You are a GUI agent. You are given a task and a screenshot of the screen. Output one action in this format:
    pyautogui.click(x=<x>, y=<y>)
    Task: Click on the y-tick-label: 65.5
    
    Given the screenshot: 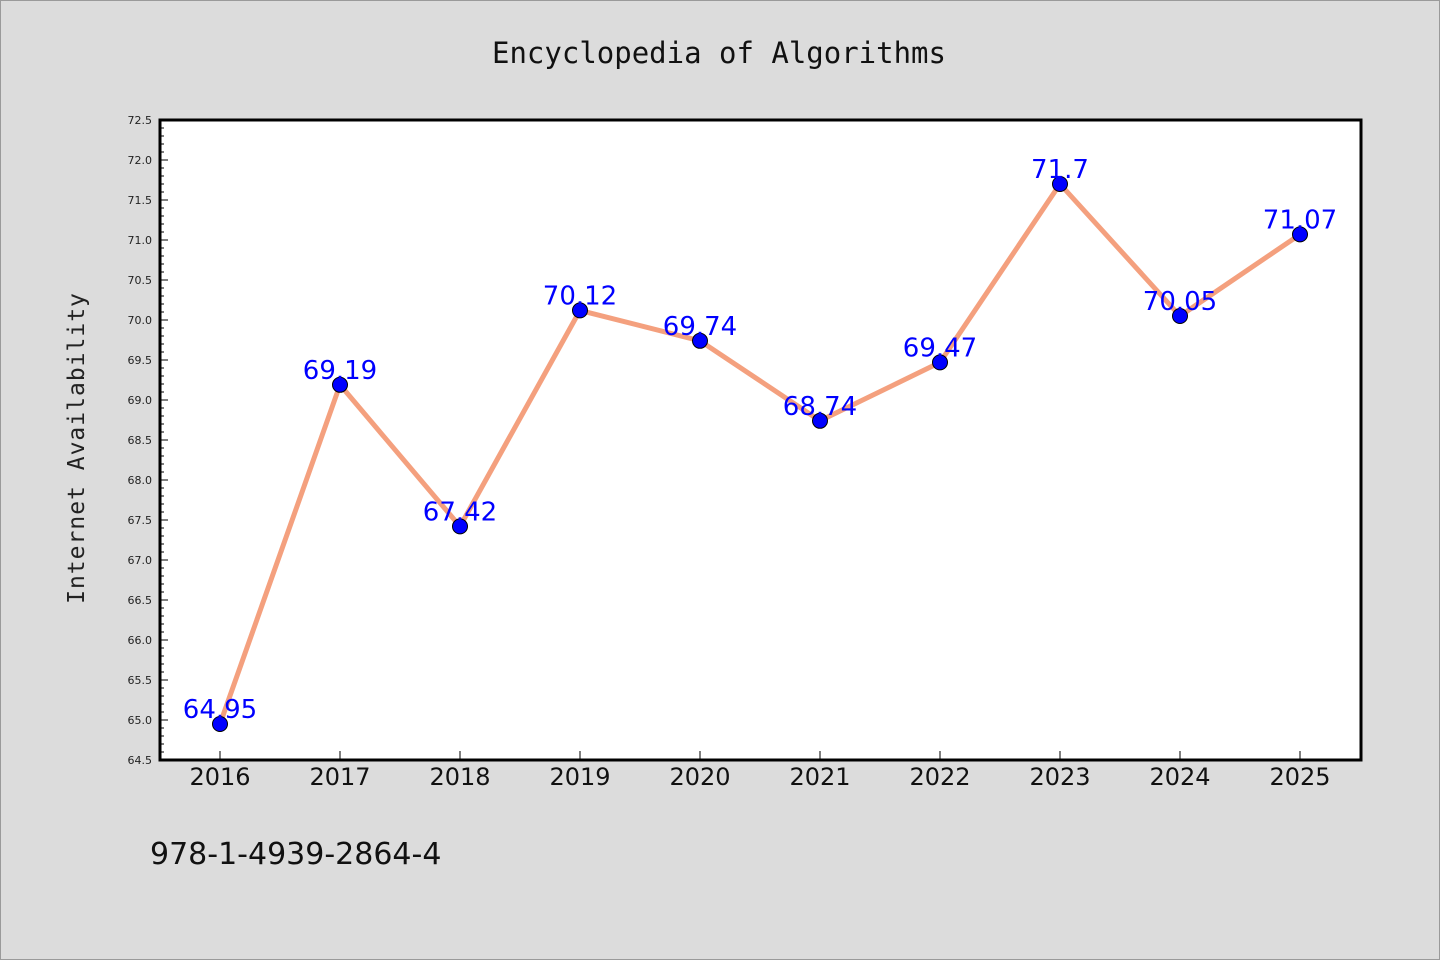 What is the action you would take?
    pyautogui.click(x=140, y=680)
    